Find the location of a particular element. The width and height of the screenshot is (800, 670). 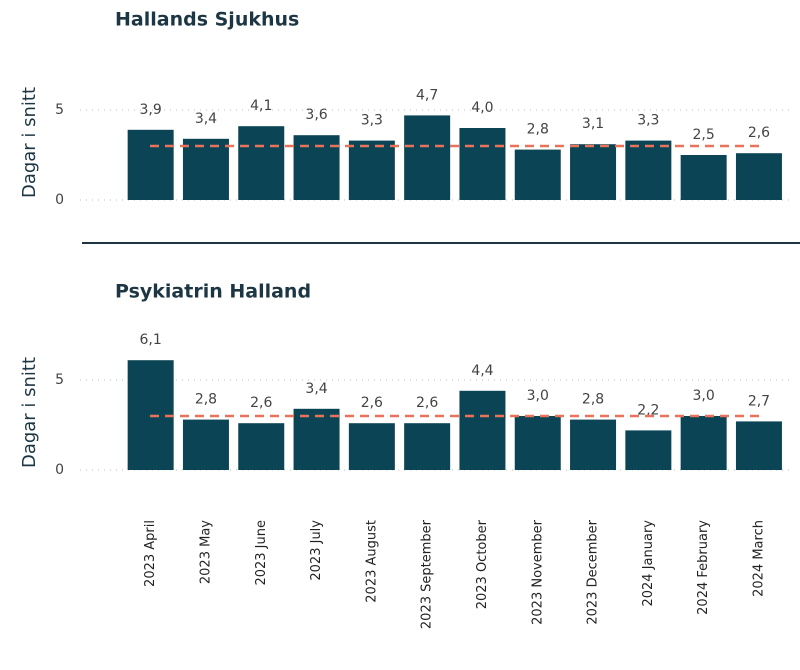

chart-title: Hallands Sjukhus is located at coordinates (207, 20).